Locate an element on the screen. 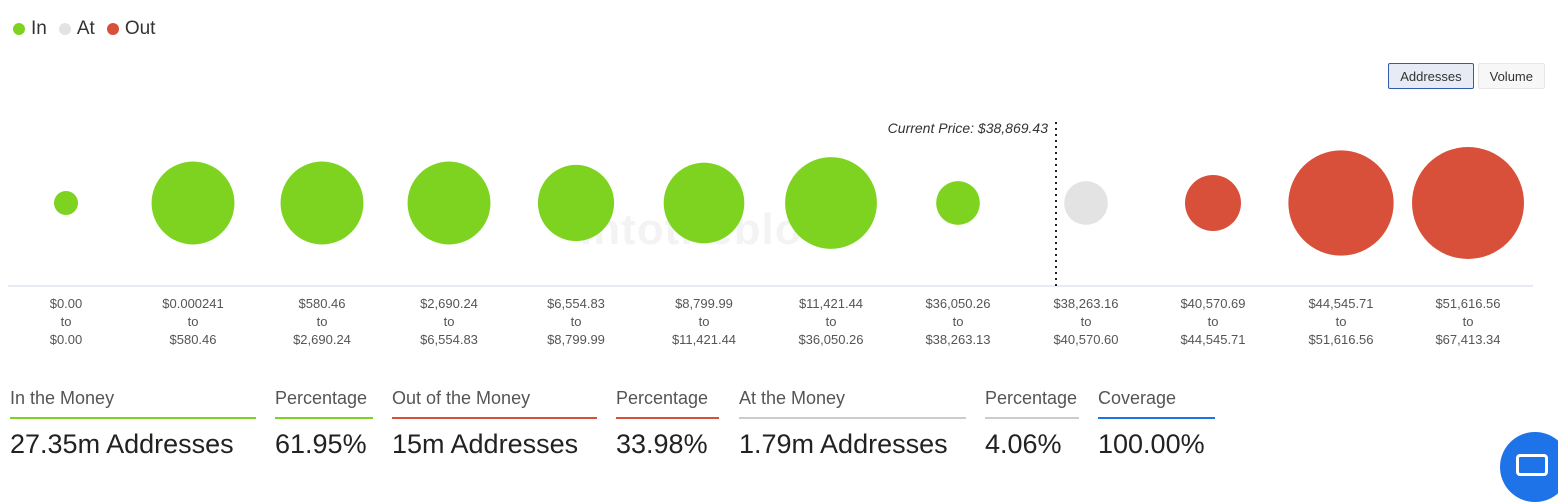 The image size is (1558, 502). x-tick-label: $0.000241 to $580.46 is located at coordinates (193, 321).